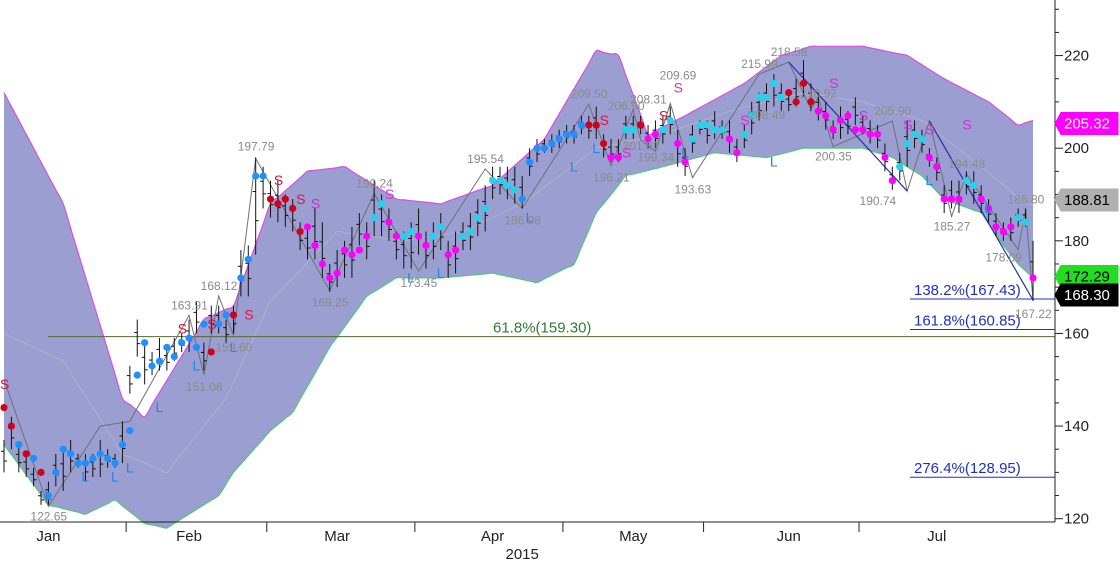  I want to click on swing-value-label: 173.45, so click(419, 283).